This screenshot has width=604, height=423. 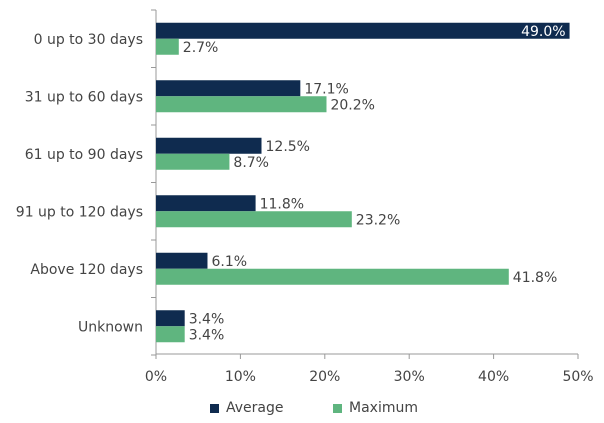 What do you see at coordinates (84, 97) in the screenshot?
I see `category-label: 31 up to 60 days` at bounding box center [84, 97].